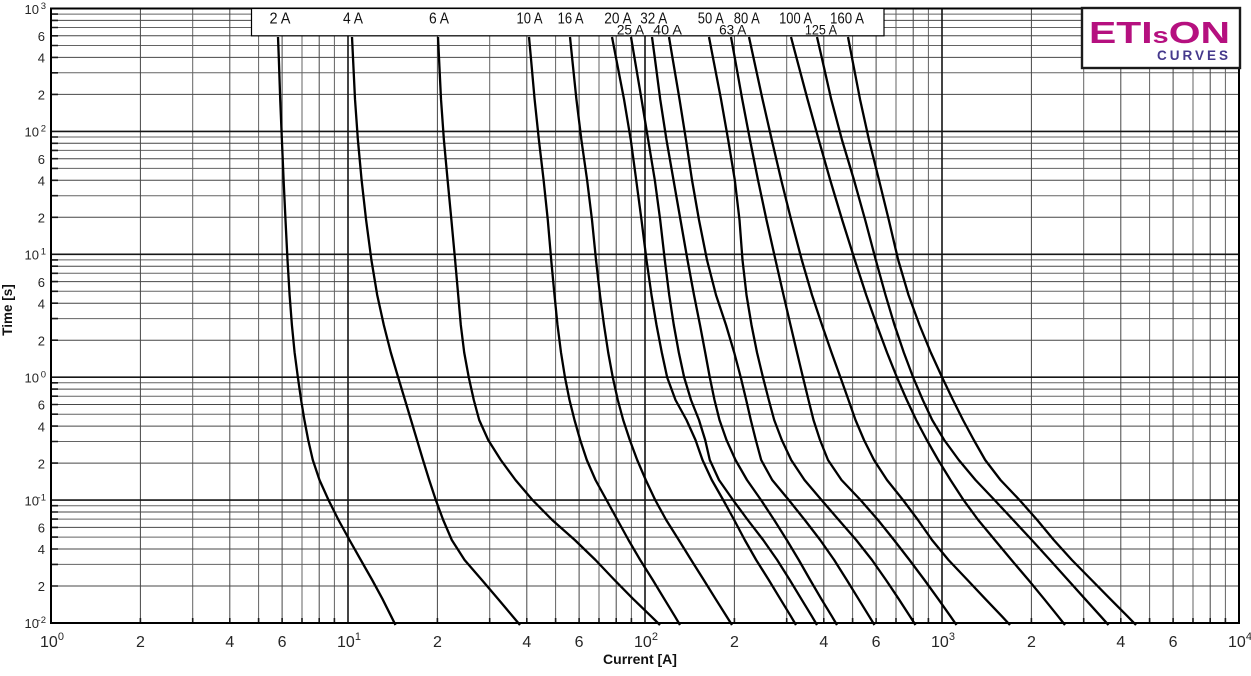 The image size is (1251, 676). Describe the element at coordinates (349, 641) in the screenshot. I see `svg-text: 10¹` at that location.